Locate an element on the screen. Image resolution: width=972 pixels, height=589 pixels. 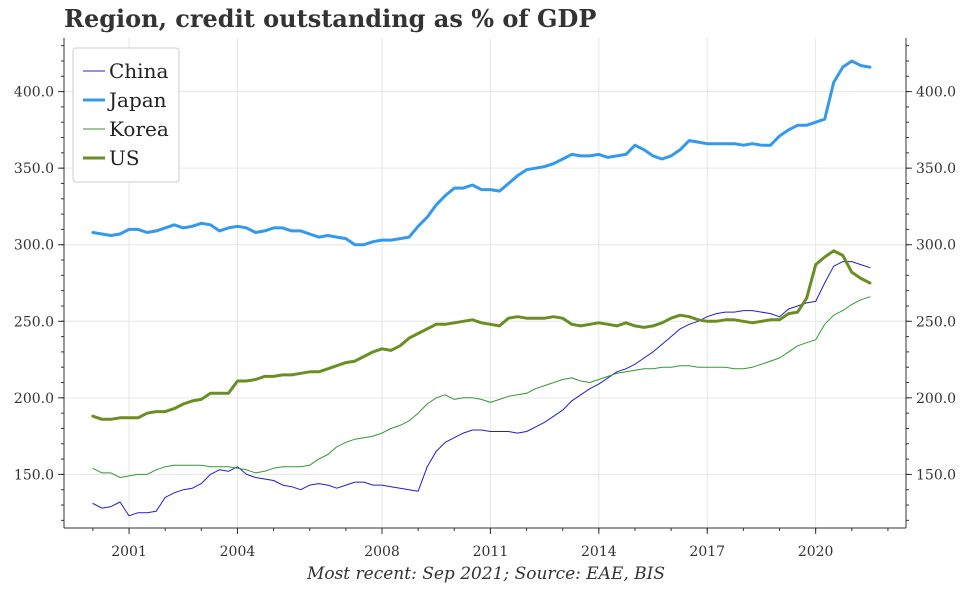
chart-caption: Most recent: Sep 2021; Source: EAE, BIS is located at coordinates (486, 574).